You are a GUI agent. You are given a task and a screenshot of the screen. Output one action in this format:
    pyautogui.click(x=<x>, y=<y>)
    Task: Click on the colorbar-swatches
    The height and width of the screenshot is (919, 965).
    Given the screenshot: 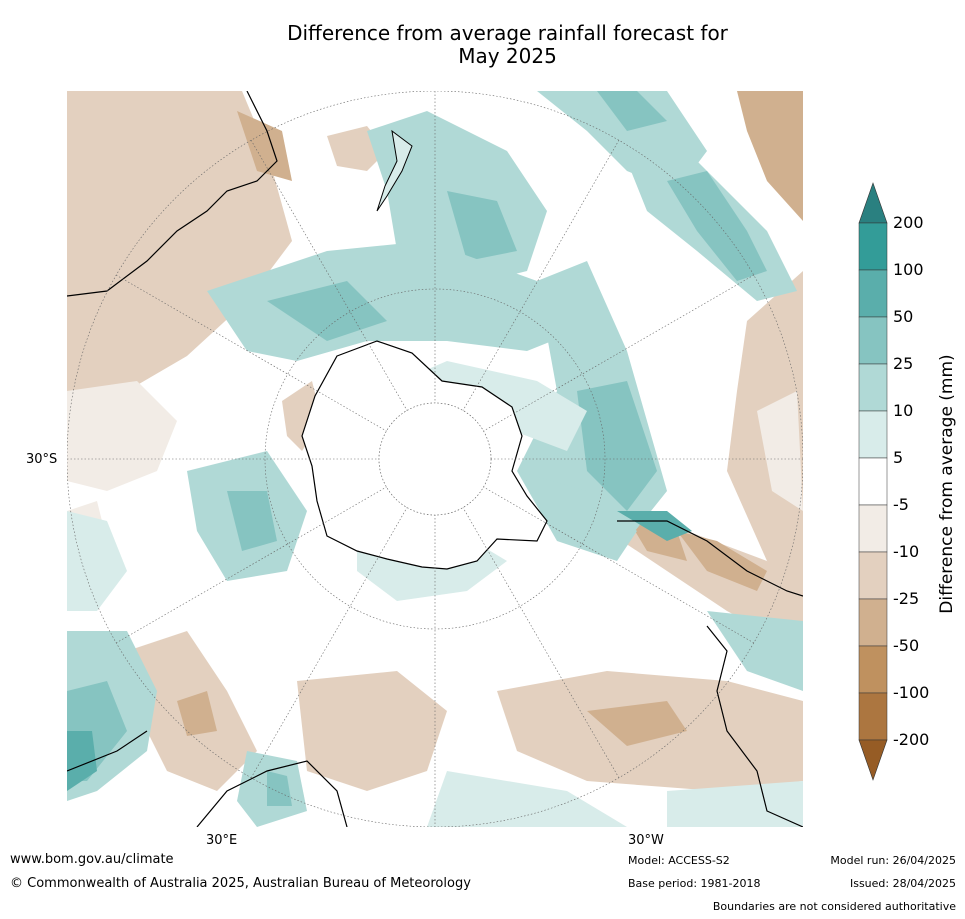 What is the action you would take?
    pyautogui.click(x=873, y=481)
    